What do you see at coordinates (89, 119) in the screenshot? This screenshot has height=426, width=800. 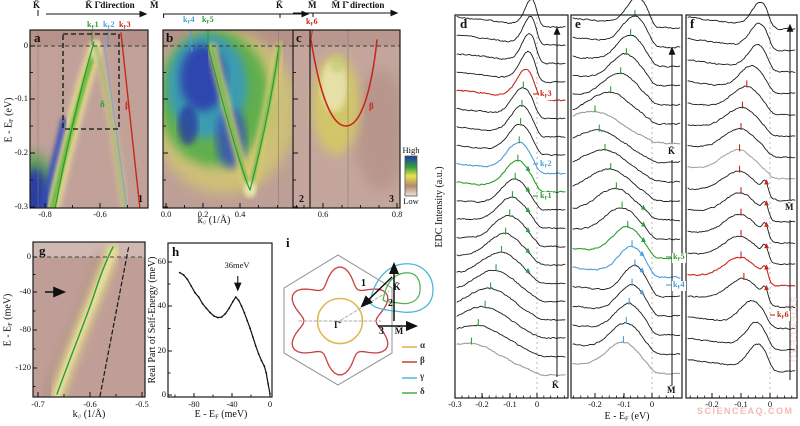 I see `panel-a-map` at bounding box center [89, 119].